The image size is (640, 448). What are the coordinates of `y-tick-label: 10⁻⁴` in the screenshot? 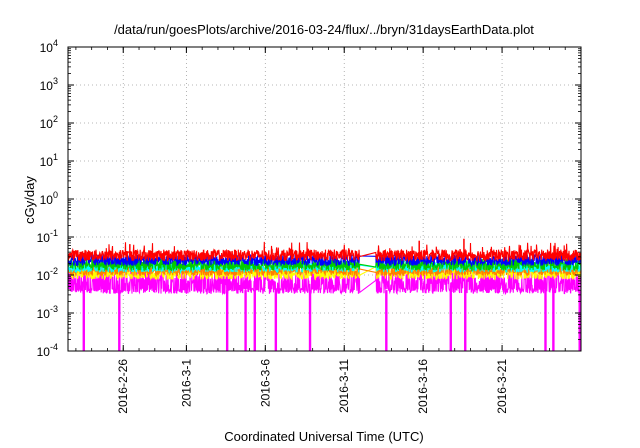 It's located at (47, 350).